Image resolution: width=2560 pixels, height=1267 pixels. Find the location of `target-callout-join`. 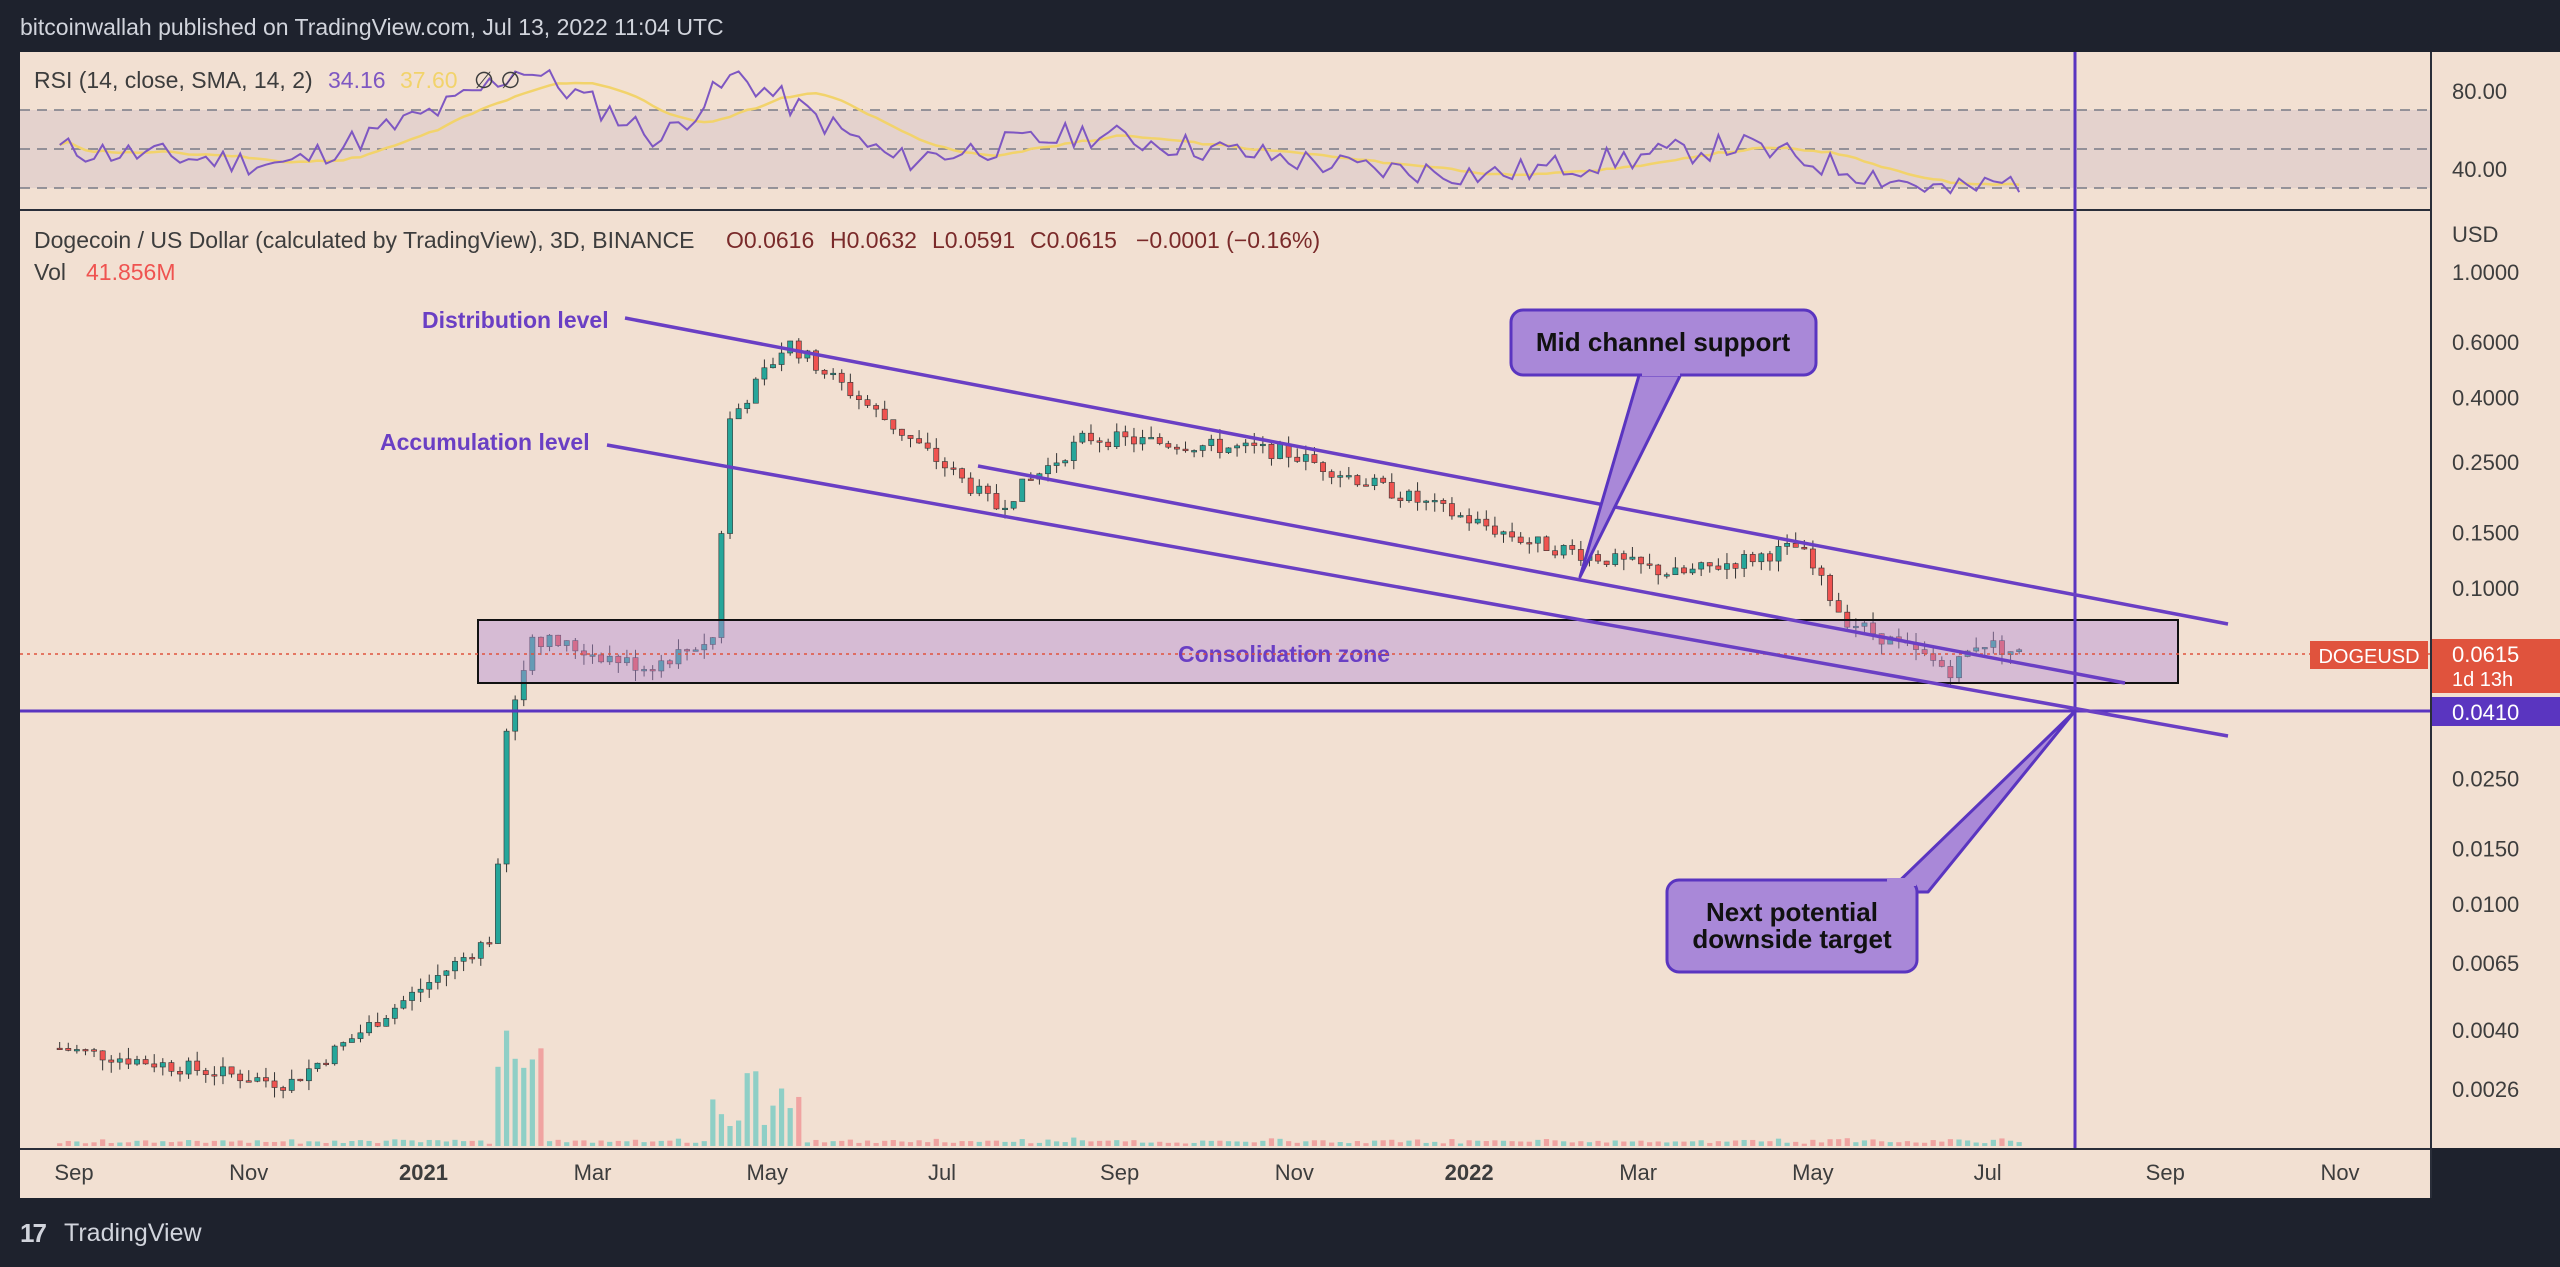

target-callout-join is located at coordinates (1901, 882).